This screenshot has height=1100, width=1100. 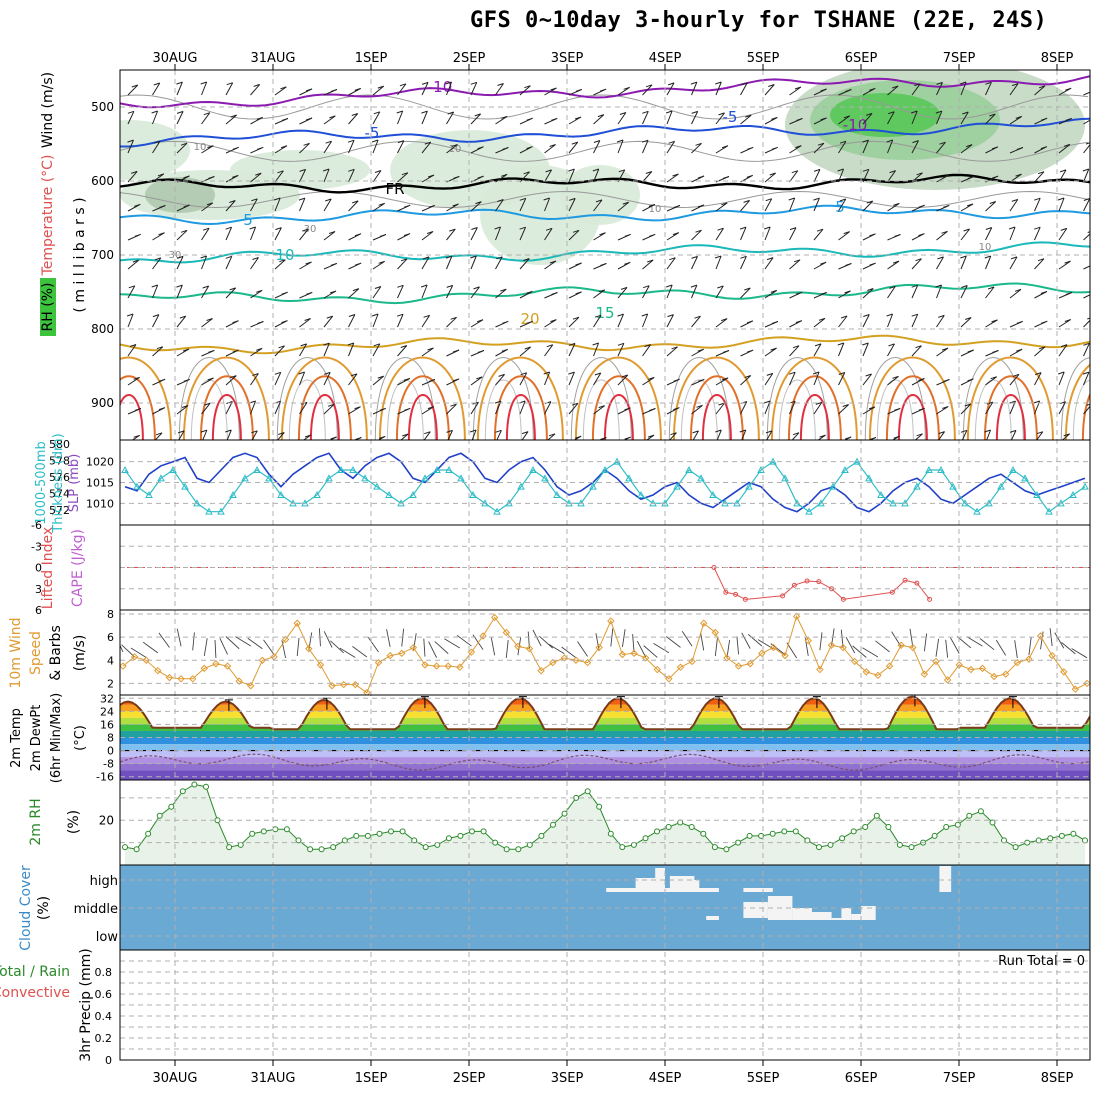 I want to click on precip-tick: 0.8, so click(x=104, y=972).